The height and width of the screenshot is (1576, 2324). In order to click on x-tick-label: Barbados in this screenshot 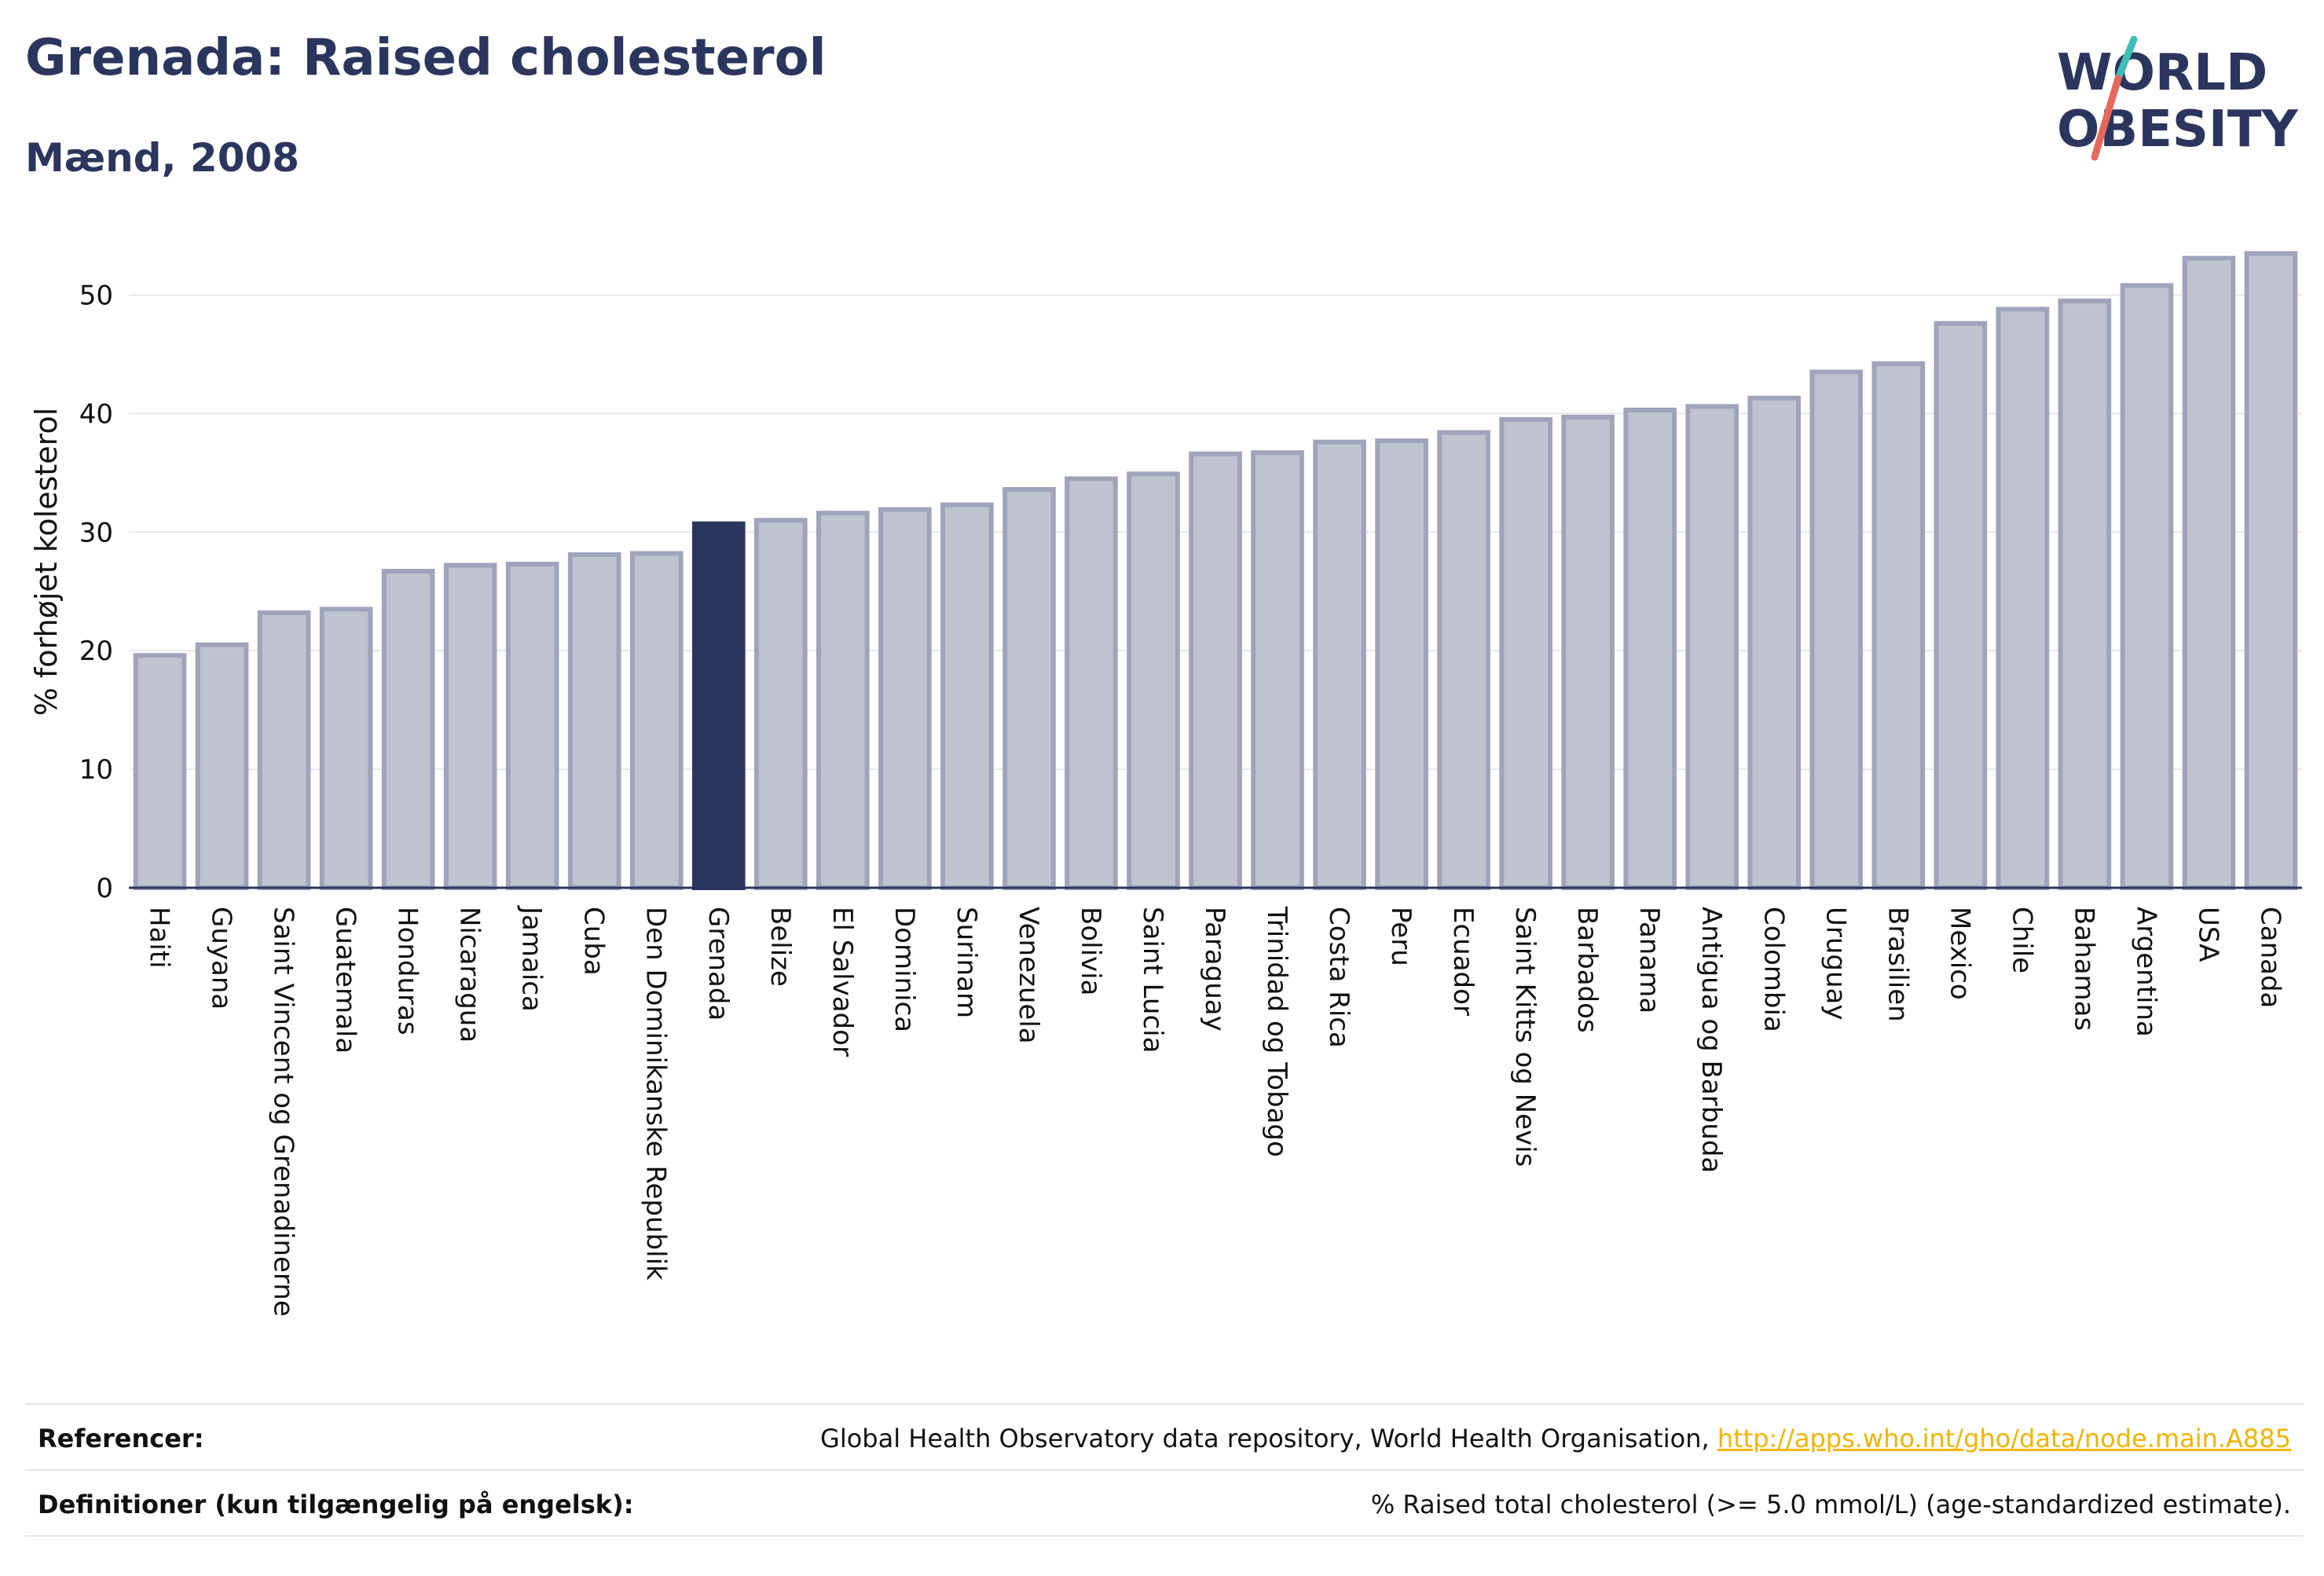, I will do `click(1587, 970)`.